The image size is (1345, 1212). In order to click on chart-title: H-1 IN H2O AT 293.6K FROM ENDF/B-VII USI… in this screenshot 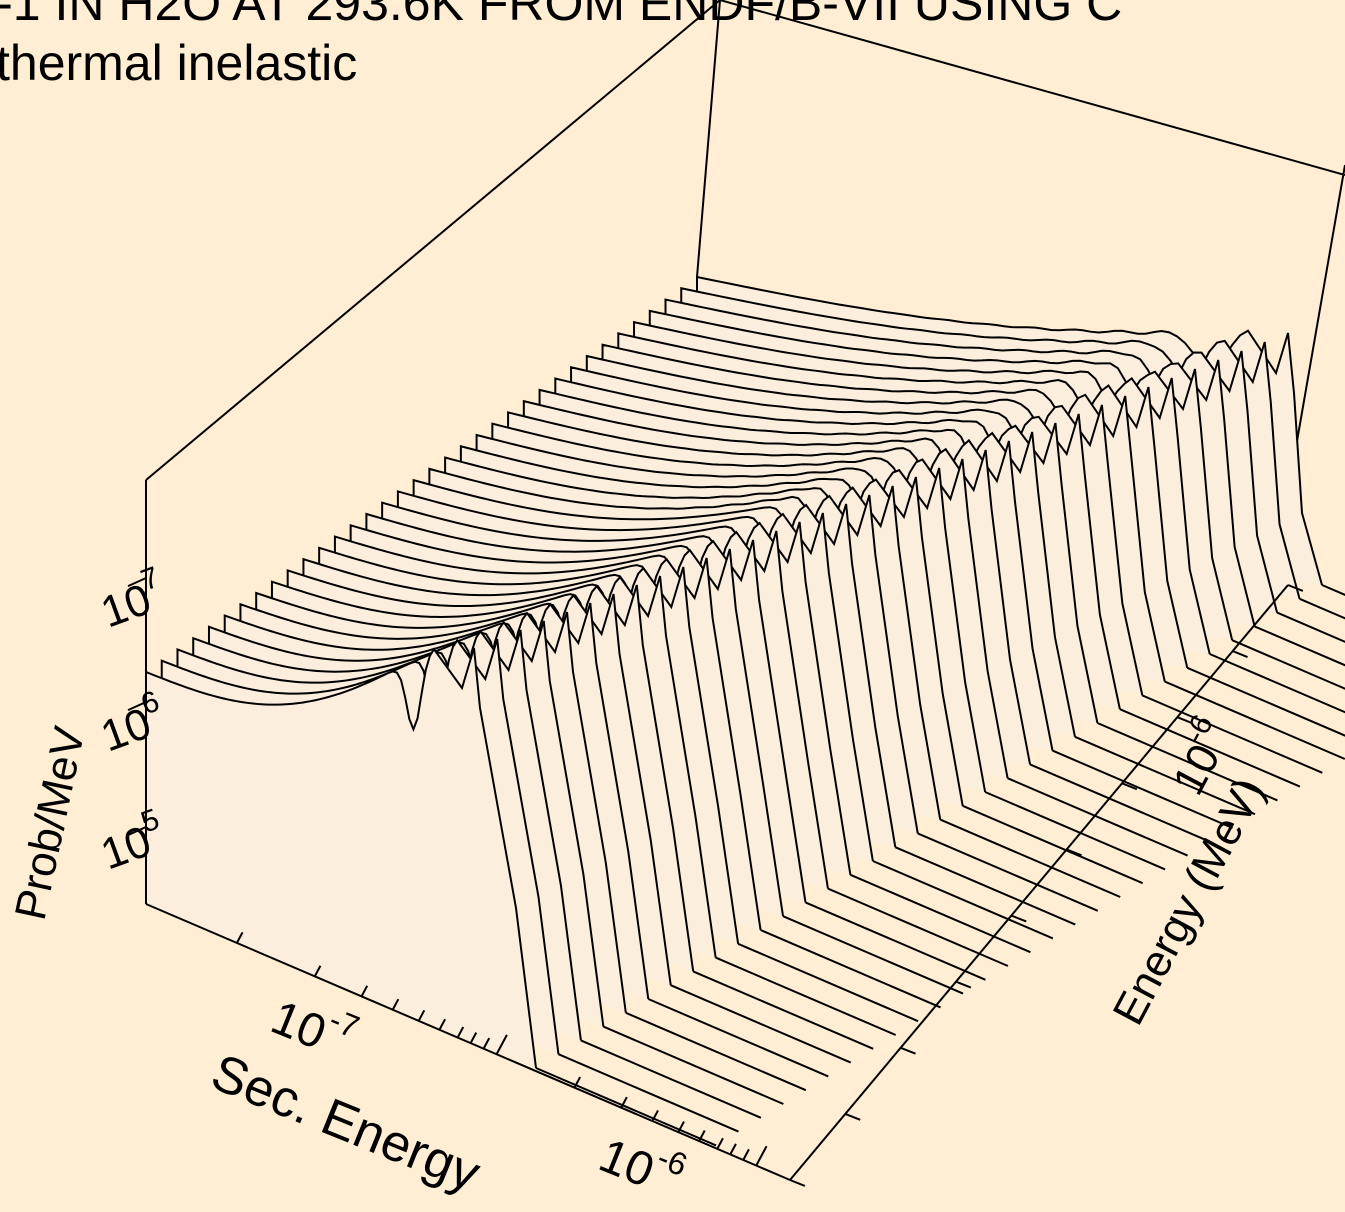, I will do `click(561, 15)`.